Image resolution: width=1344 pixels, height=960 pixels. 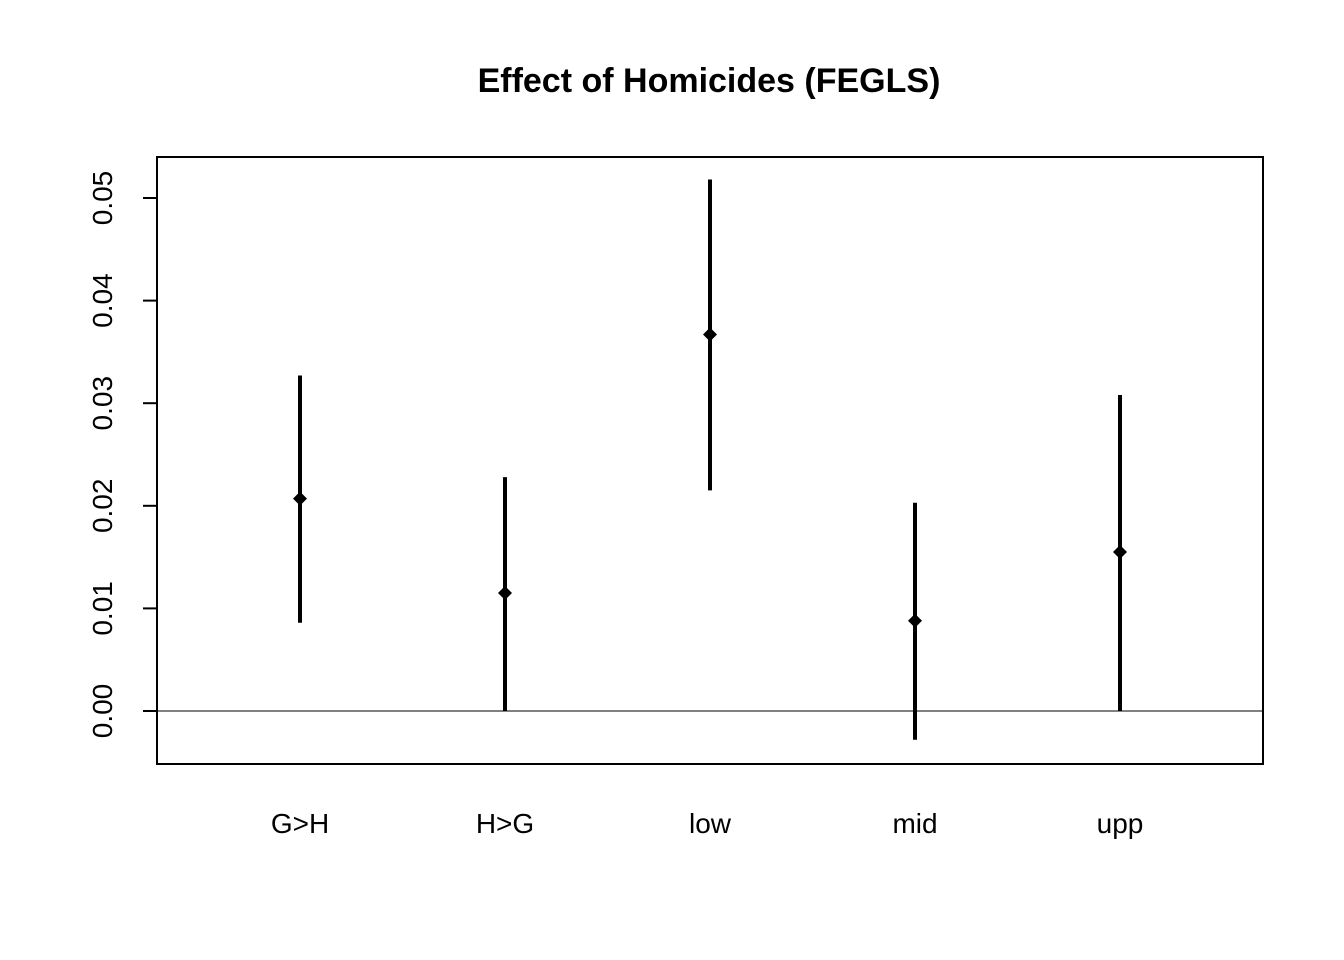 What do you see at coordinates (102, 403) in the screenshot?
I see `y-tick-label: 0.03` at bounding box center [102, 403].